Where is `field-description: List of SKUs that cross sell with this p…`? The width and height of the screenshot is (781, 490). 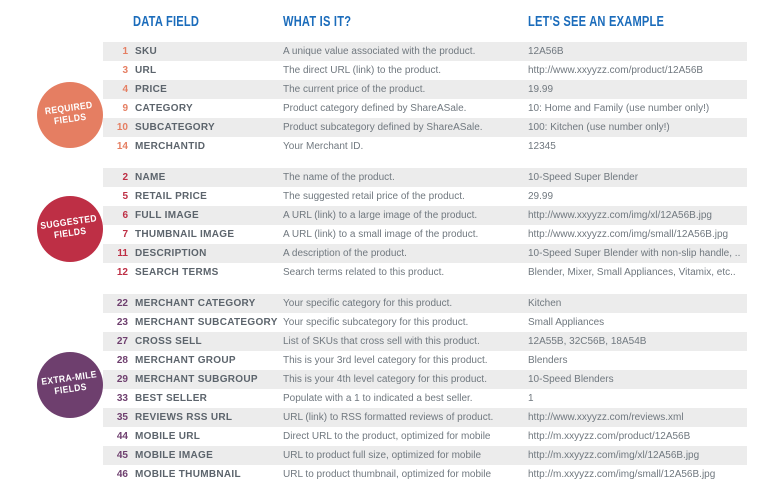
field-description: List of SKUs that cross sell with this p… is located at coordinates (381, 341).